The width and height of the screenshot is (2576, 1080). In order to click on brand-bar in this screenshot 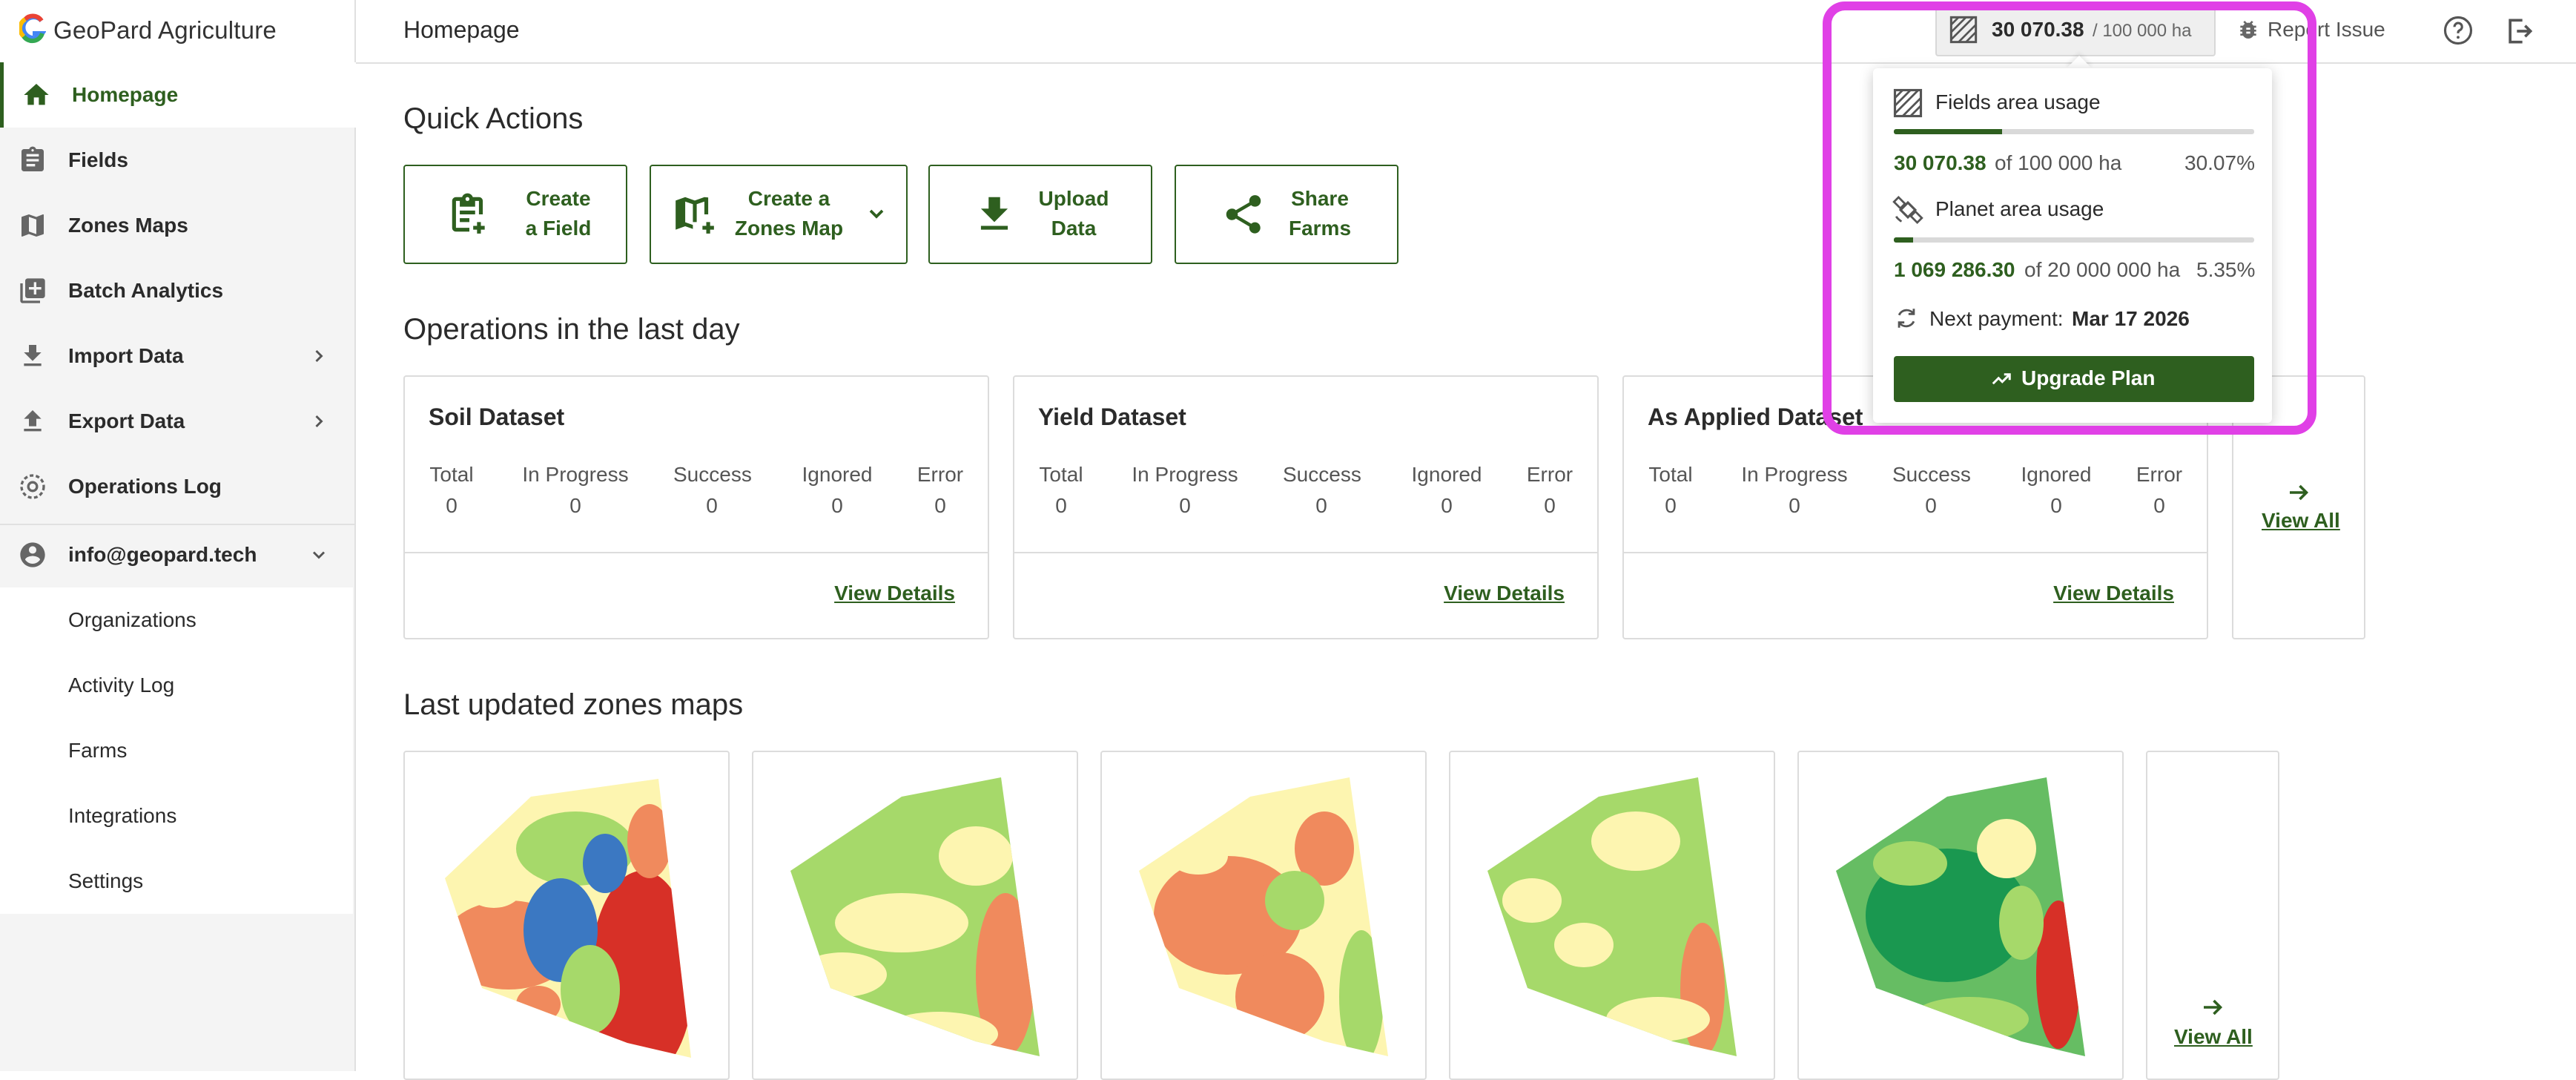, I will do `click(177, 32)`.